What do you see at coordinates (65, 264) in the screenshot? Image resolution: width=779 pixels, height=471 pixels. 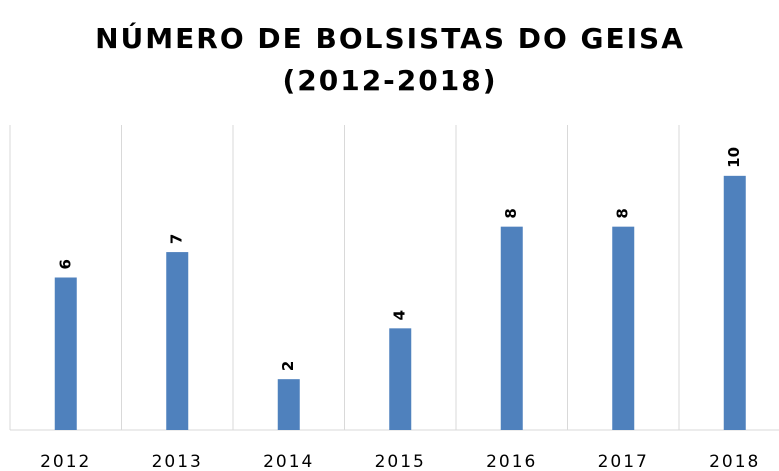 I see `data-label: 6` at bounding box center [65, 264].